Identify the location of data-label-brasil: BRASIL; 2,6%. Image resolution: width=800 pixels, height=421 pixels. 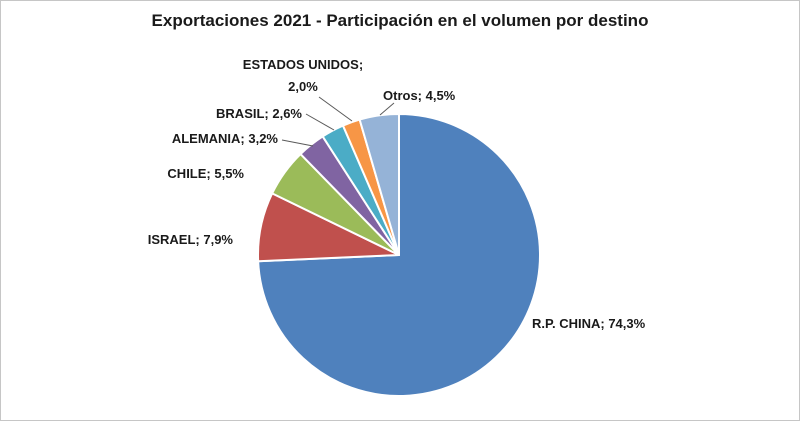
(259, 113).